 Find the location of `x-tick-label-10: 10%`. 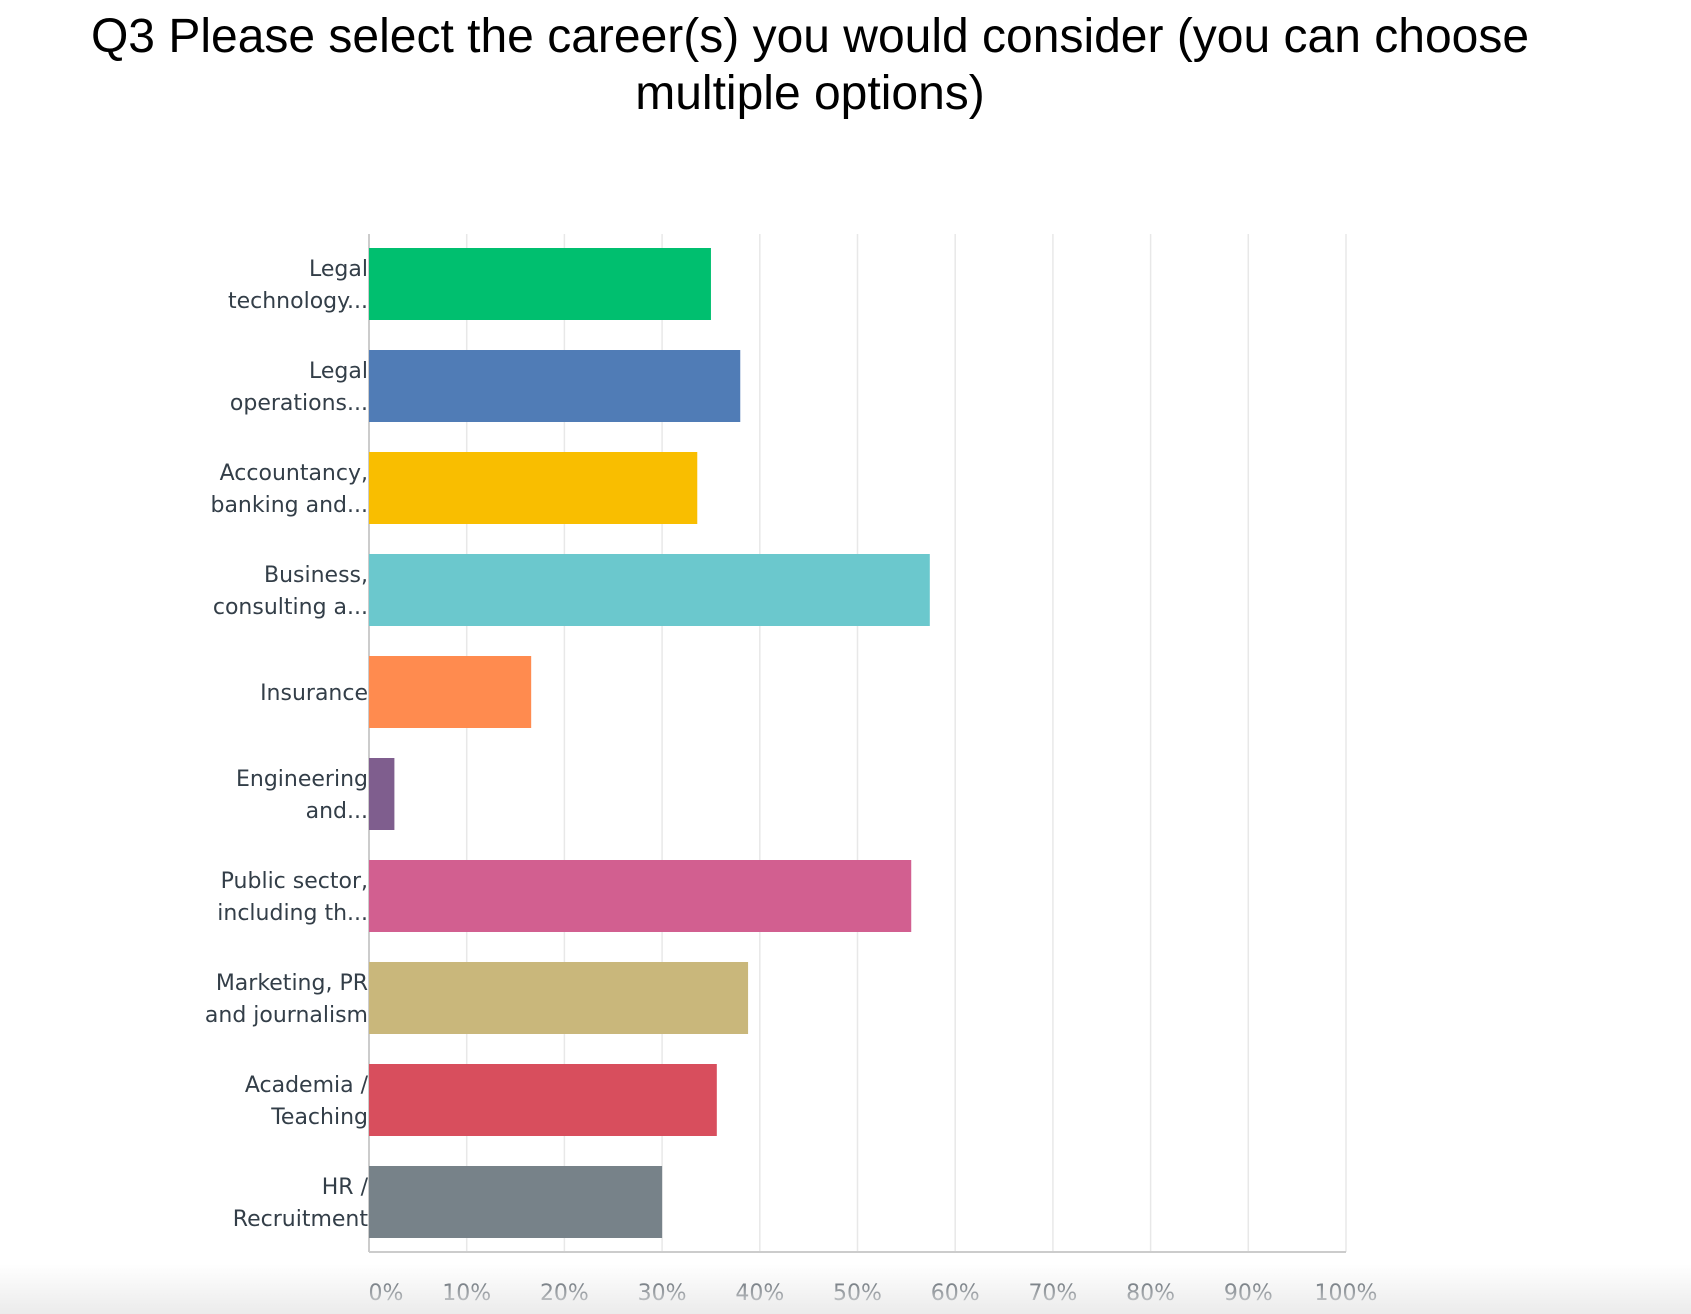

x-tick-label-10: 10% is located at coordinates (466, 1293).